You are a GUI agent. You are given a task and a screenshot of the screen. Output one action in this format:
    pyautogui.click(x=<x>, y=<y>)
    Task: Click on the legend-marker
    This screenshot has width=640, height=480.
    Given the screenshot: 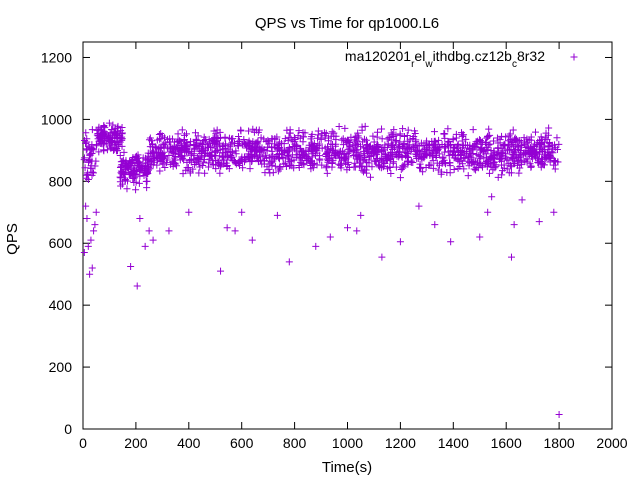 What is the action you would take?
    pyautogui.click(x=574, y=57)
    